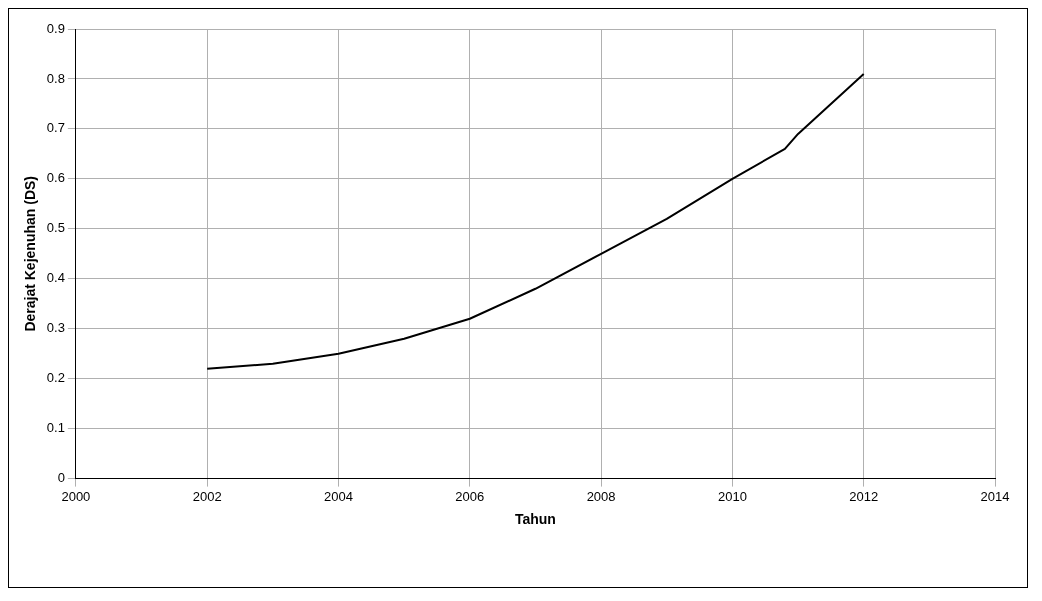 Image resolution: width=1042 pixels, height=601 pixels. Describe the element at coordinates (55, 278) in the screenshot. I see `y-tick-label: 0.4` at that location.